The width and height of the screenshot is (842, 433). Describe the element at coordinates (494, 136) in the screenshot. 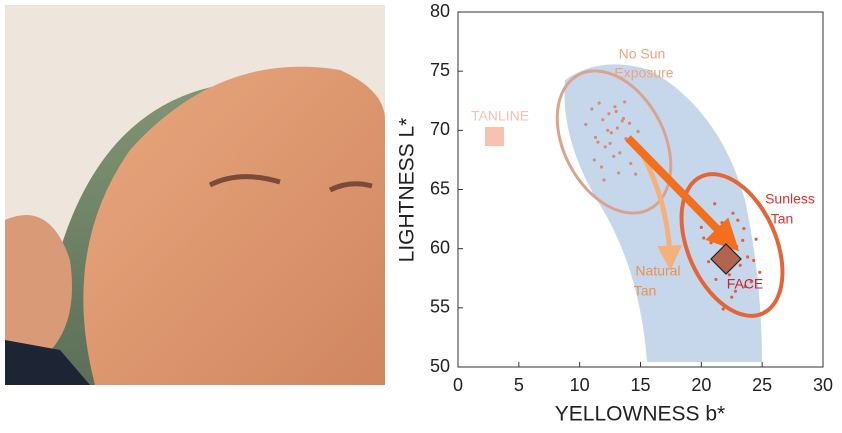

I see `tanline-marker` at that location.